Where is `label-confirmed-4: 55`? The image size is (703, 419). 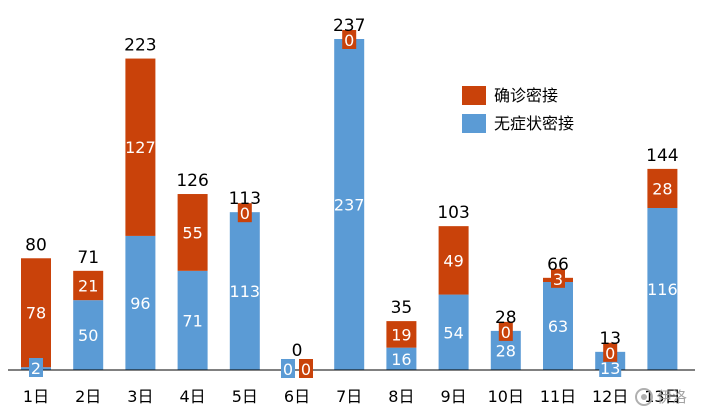
label-confirmed-4: 55 is located at coordinates (192, 232).